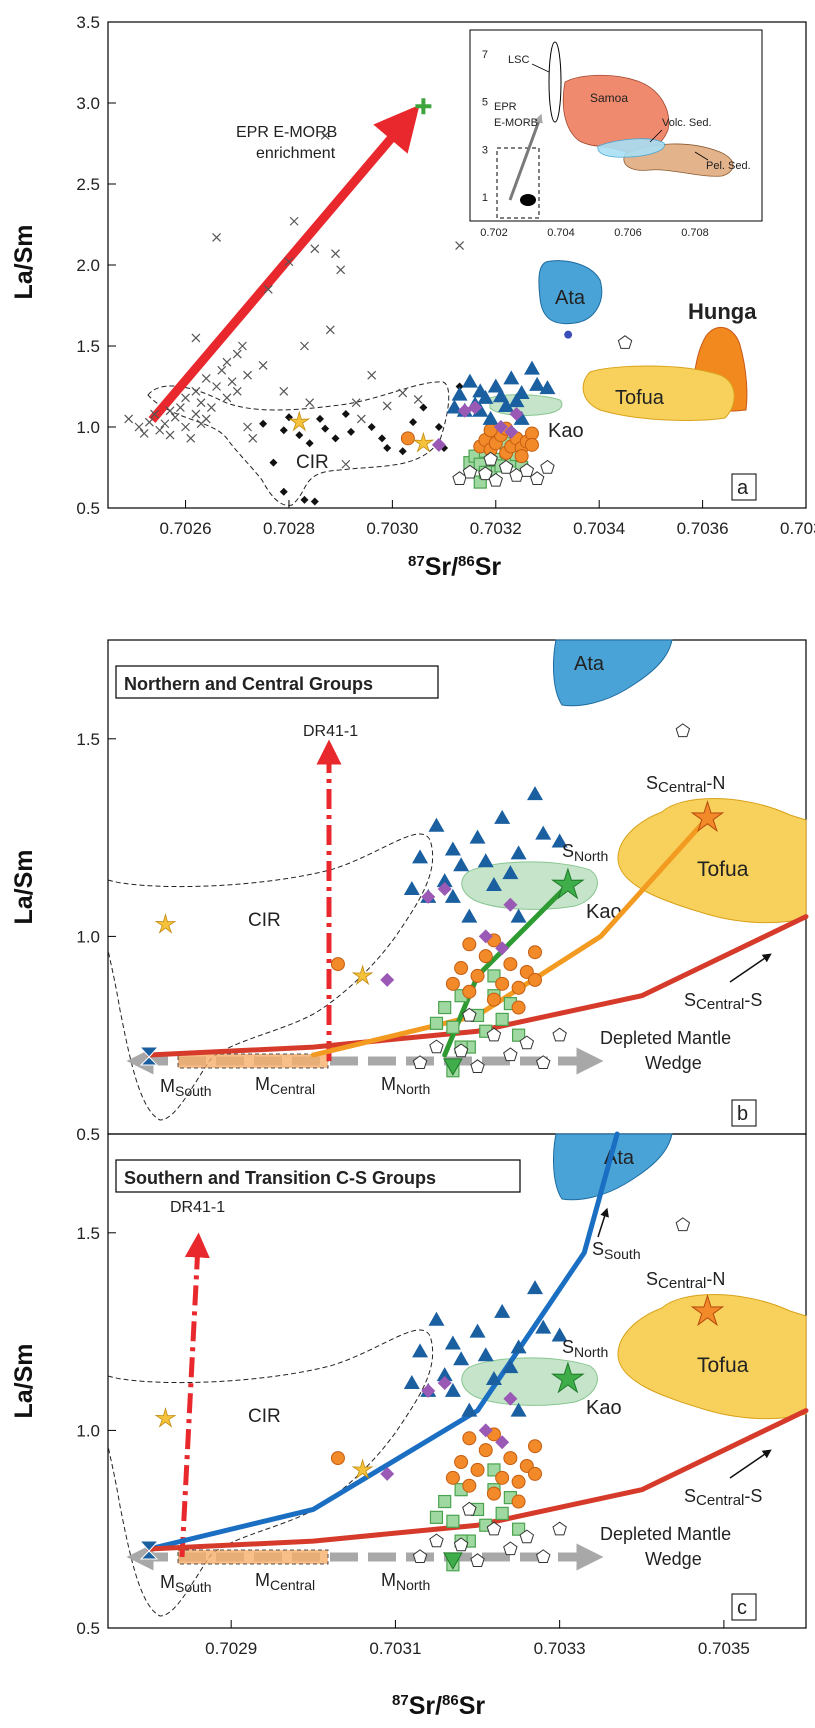 The image size is (815, 1728). I want to click on inset-zoom-box, so click(518, 183).